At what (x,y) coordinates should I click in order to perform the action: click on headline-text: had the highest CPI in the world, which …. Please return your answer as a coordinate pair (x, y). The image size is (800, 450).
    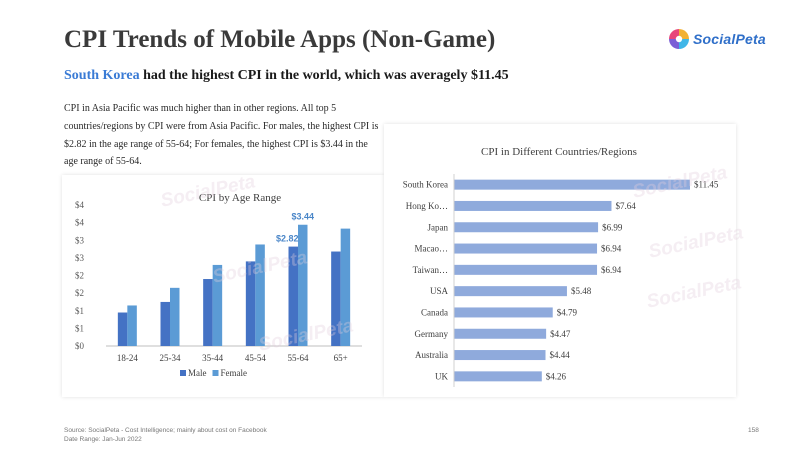
    Looking at the image, I should click on (324, 75).